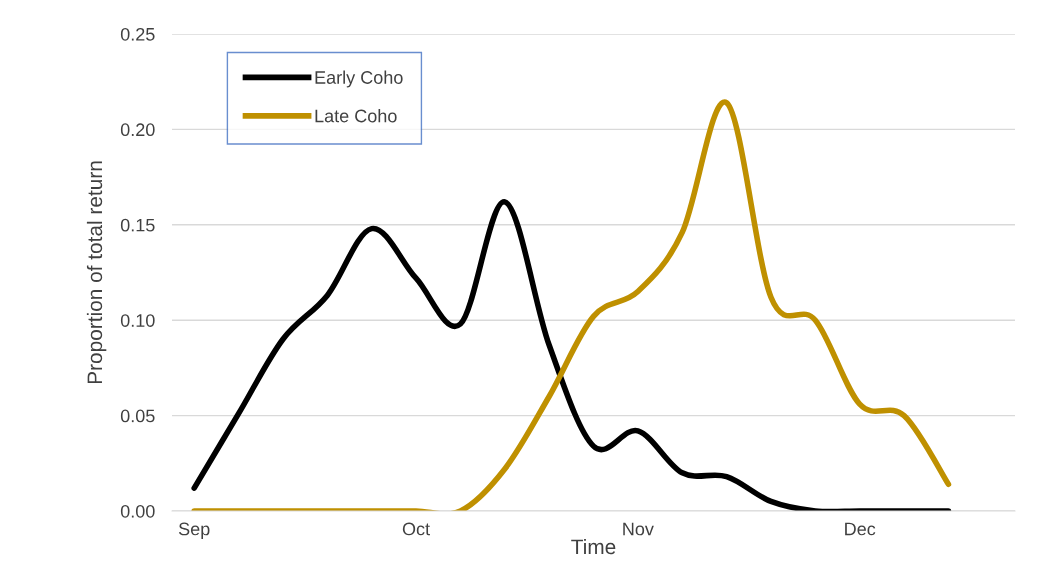 The width and height of the screenshot is (1059, 578). What do you see at coordinates (356, 116) in the screenshot?
I see `legend-label: Late Coho` at bounding box center [356, 116].